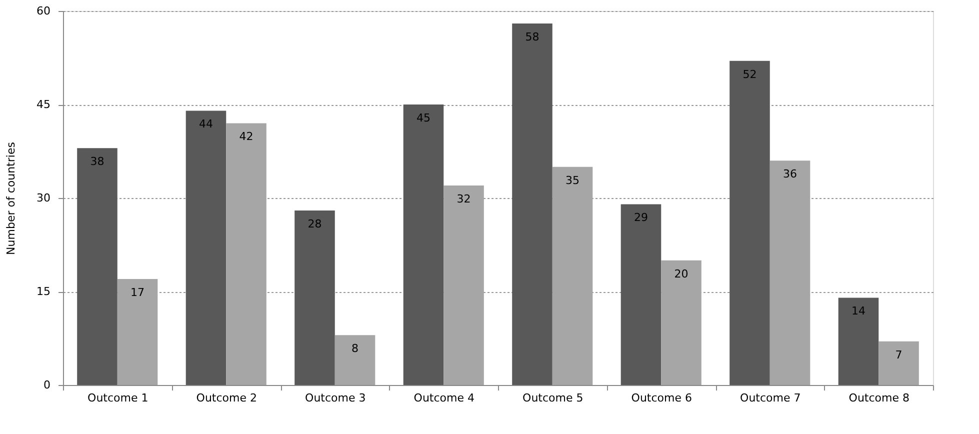  Describe the element at coordinates (137, 293) in the screenshot. I see `data-label: 17` at that location.